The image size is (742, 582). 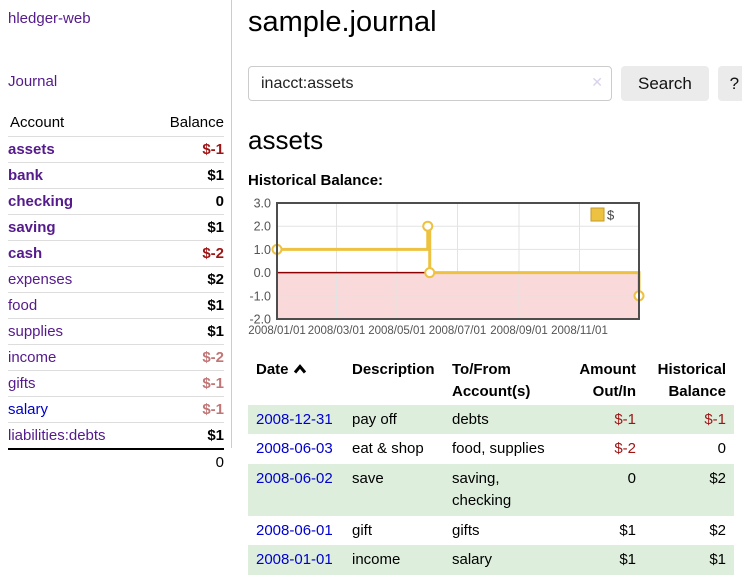 What do you see at coordinates (362, 530) in the screenshot?
I see `transaction-description: gift` at bounding box center [362, 530].